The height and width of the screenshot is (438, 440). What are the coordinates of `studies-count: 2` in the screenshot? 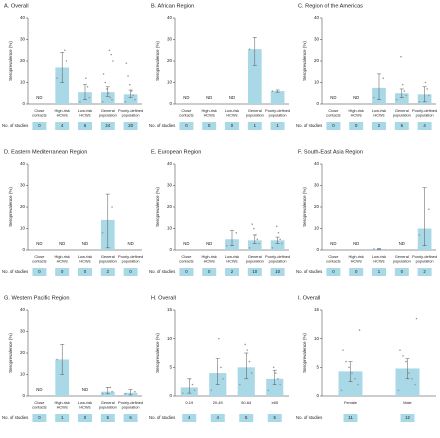 It's located at (424, 271).